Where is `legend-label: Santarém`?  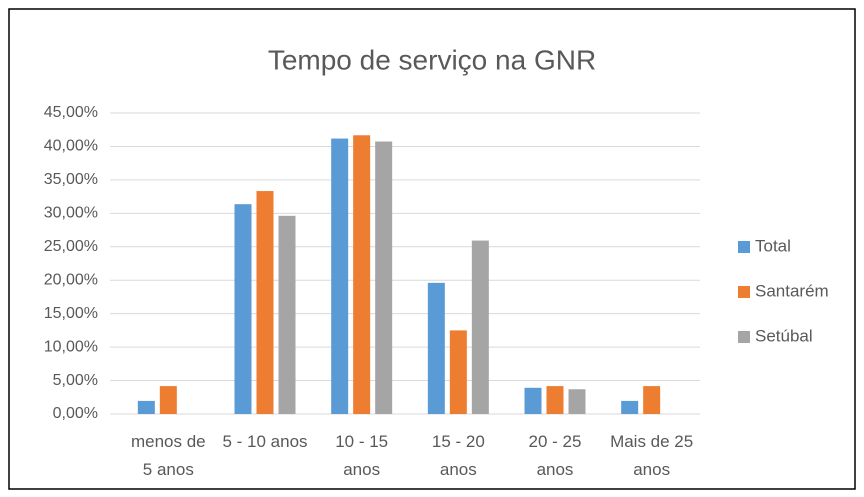 legend-label: Santarém is located at coordinates (792, 290).